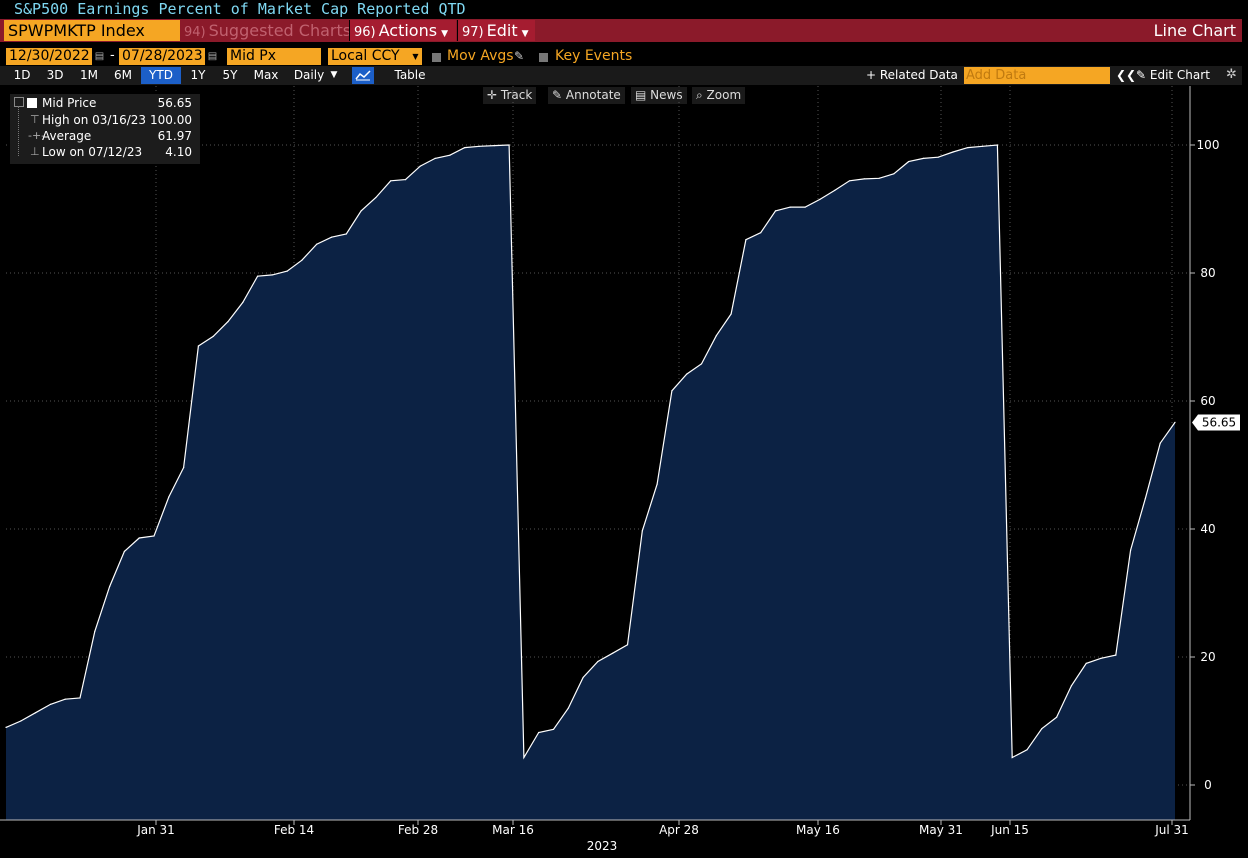 The width and height of the screenshot is (1248, 858). Describe the element at coordinates (174, 103) in the screenshot. I see `legend-value-mid-price: 56.65` at that location.